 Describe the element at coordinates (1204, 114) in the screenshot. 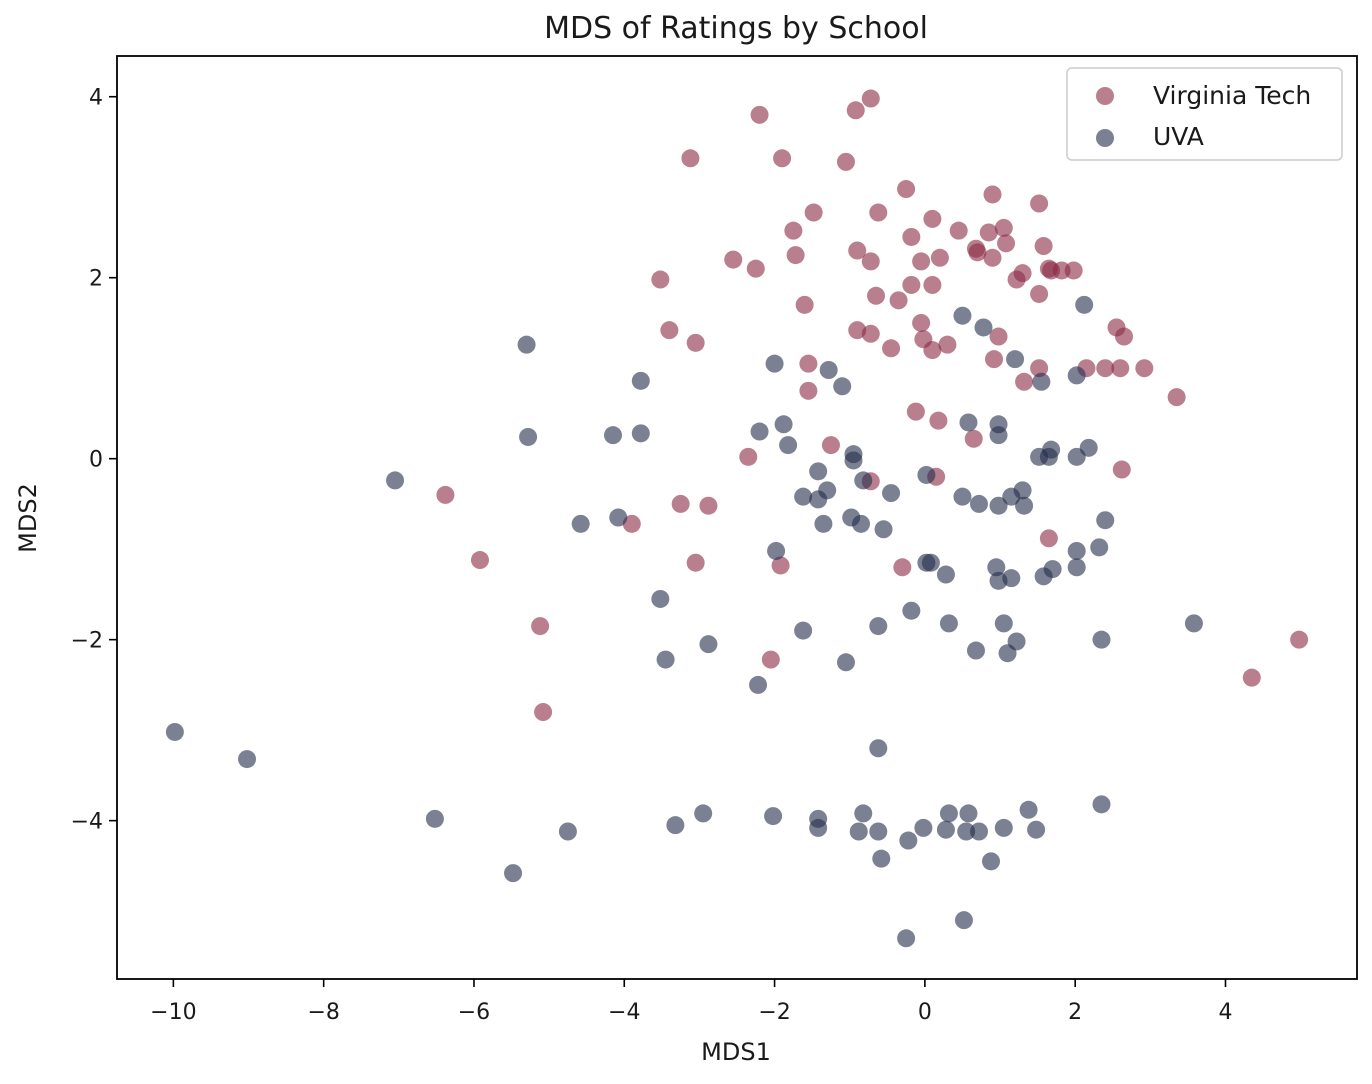

I see `legend-box` at that location.